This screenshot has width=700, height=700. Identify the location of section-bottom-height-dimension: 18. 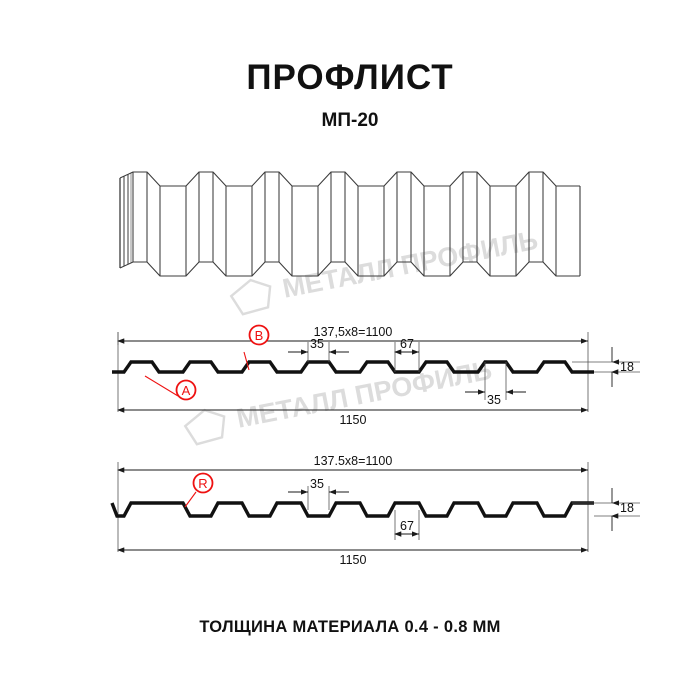
(627, 508).